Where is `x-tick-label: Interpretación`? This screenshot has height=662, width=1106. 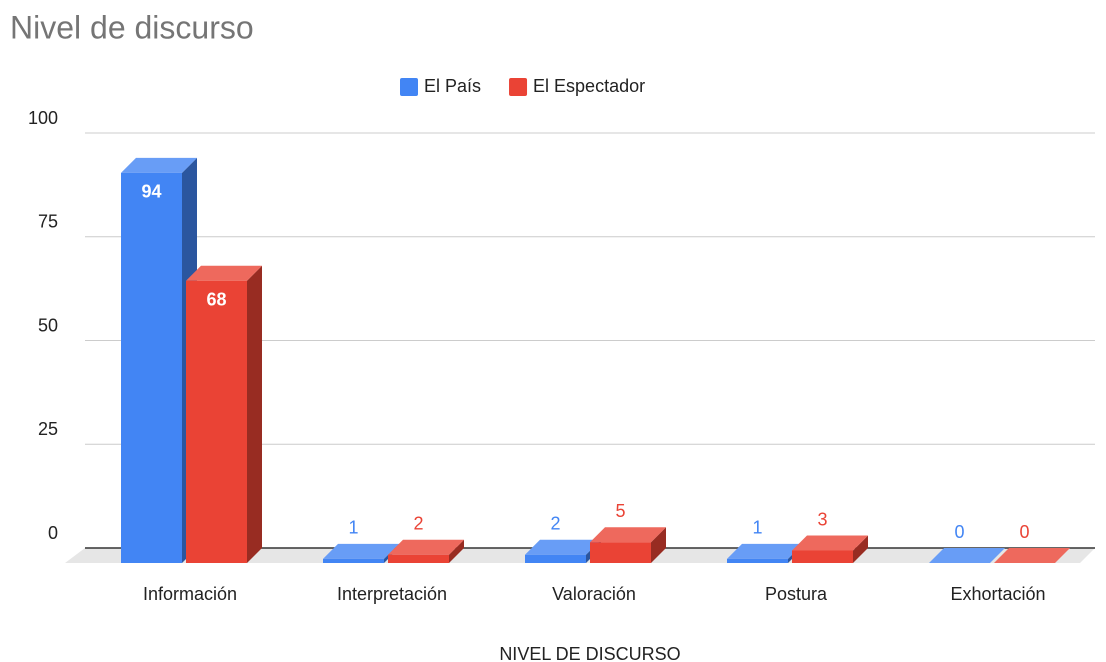 x-tick-label: Interpretación is located at coordinates (392, 594).